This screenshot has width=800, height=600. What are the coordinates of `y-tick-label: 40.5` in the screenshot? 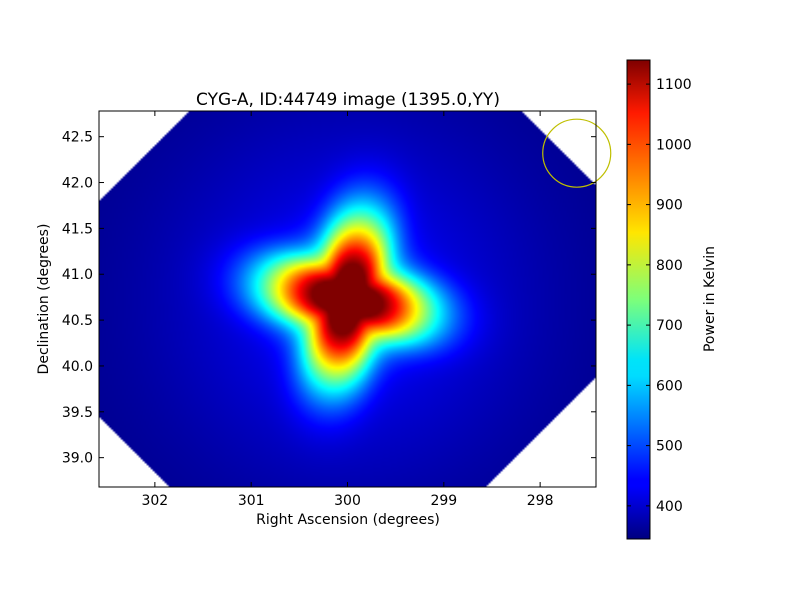 It's located at (77, 321).